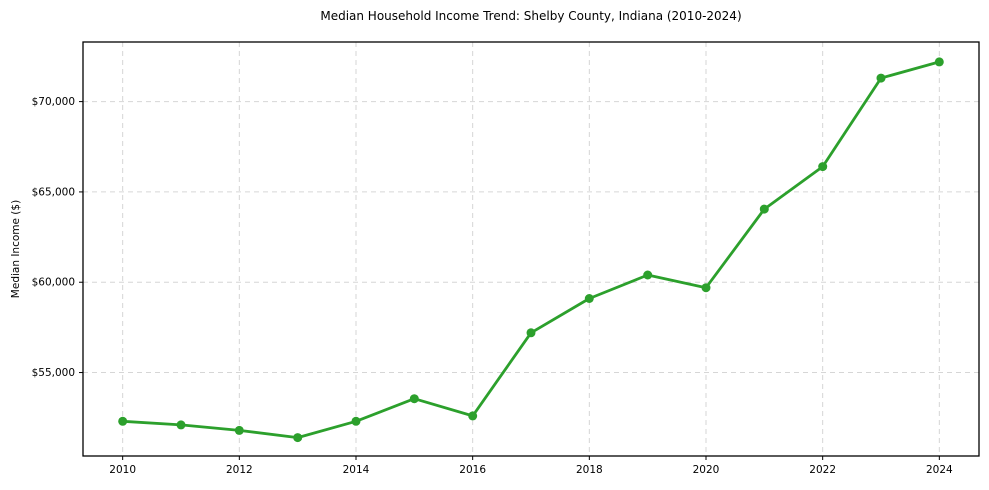 The image size is (989, 490). I want to click on y-tick-label: $65,000, so click(53, 192).